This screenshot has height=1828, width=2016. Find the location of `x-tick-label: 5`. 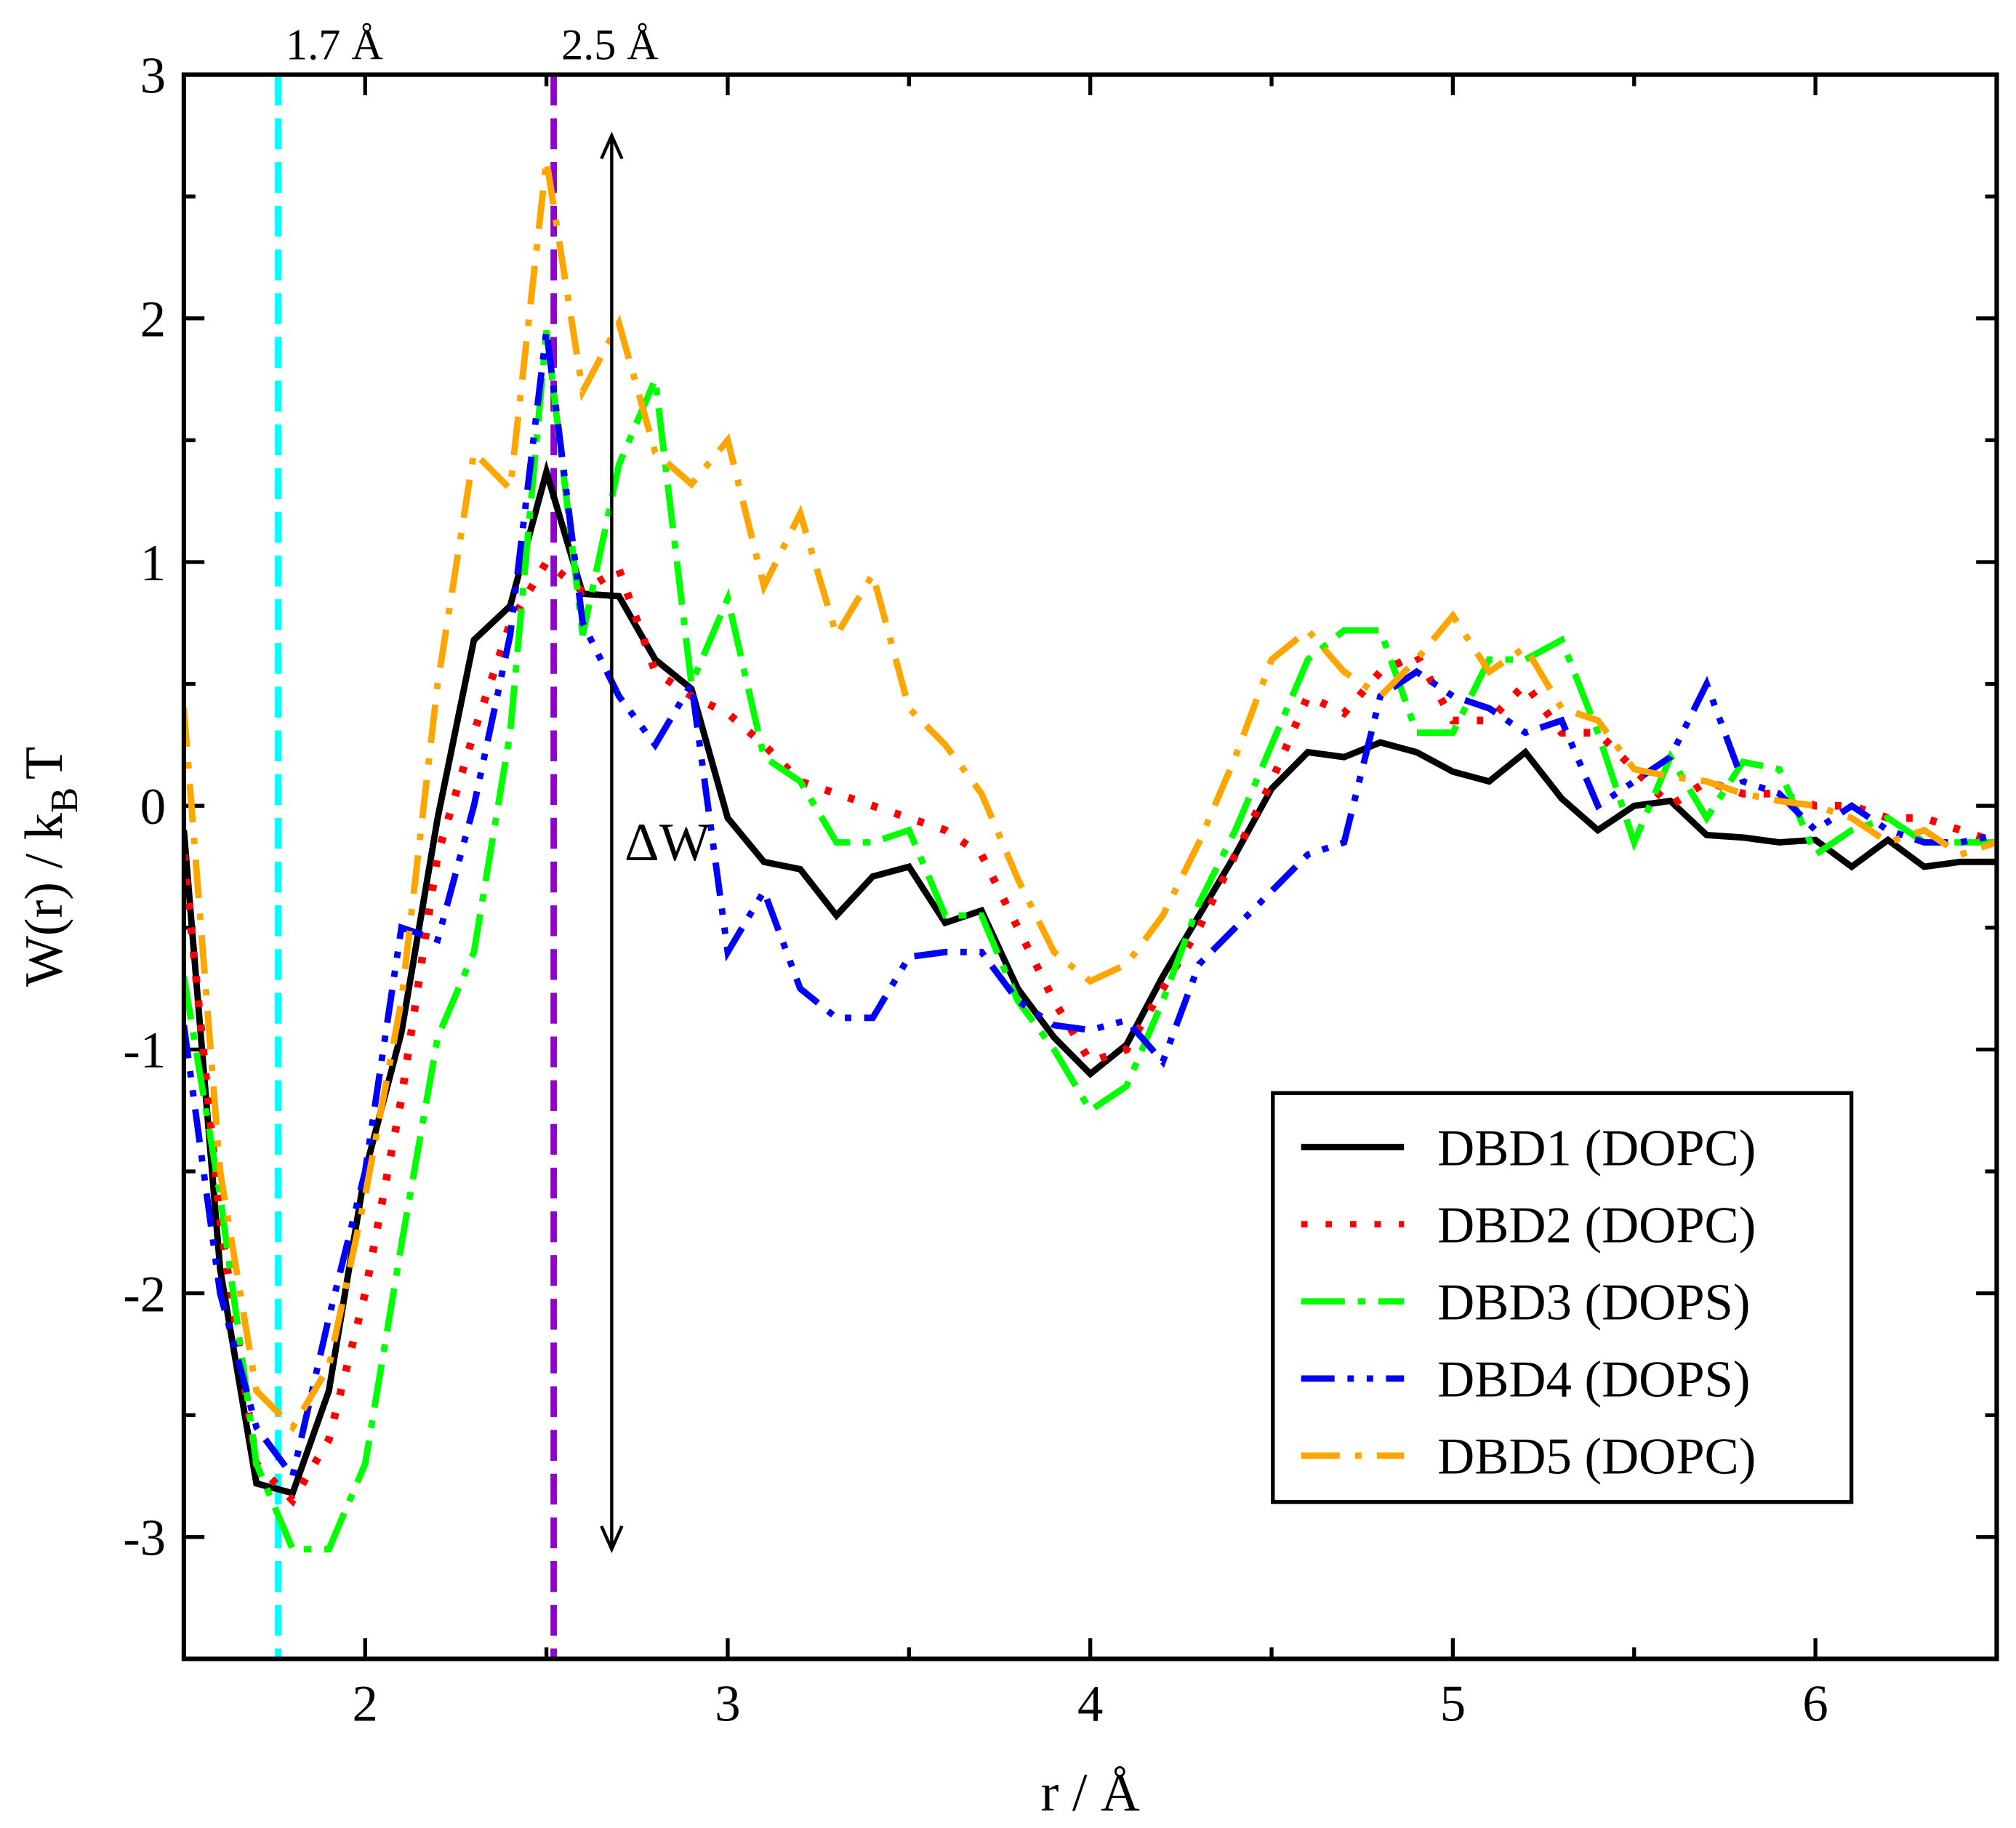

x-tick-label: 5 is located at coordinates (1453, 1703).